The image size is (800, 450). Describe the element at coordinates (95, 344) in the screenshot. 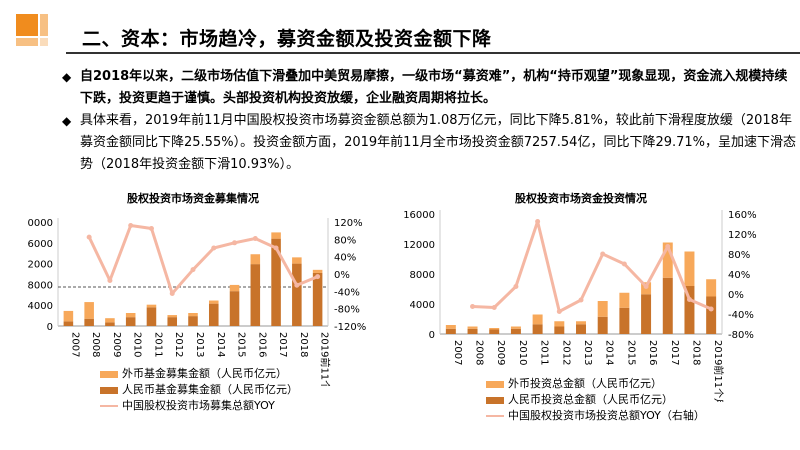

I see `x-tick-label: 2008` at that location.